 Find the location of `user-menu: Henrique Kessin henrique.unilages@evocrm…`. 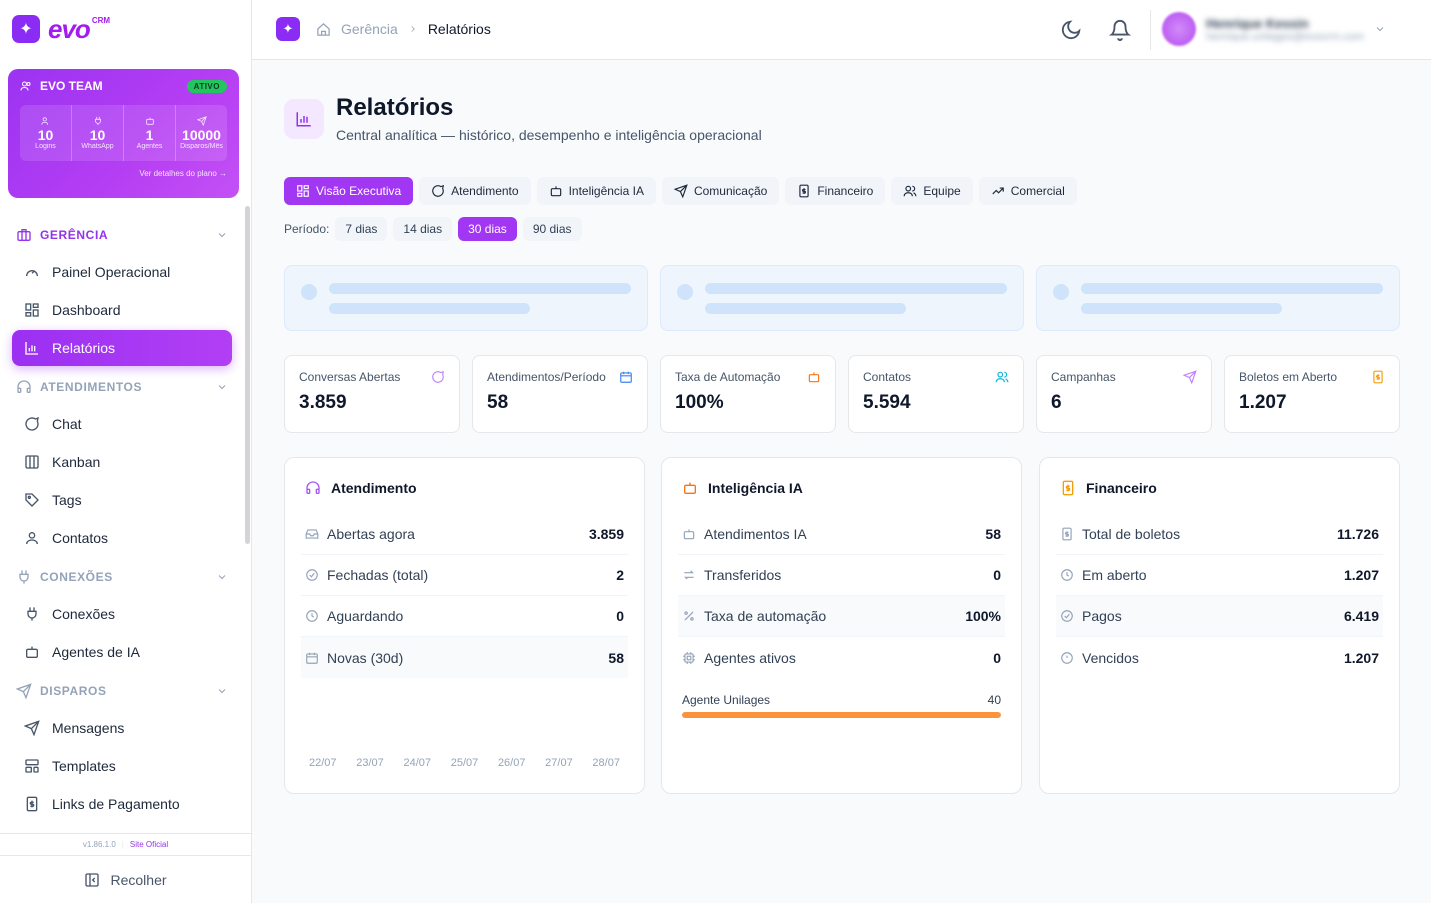

user-menu: Henrique Kessin henrique.unilages@evocrm… is located at coordinates (1274, 29).